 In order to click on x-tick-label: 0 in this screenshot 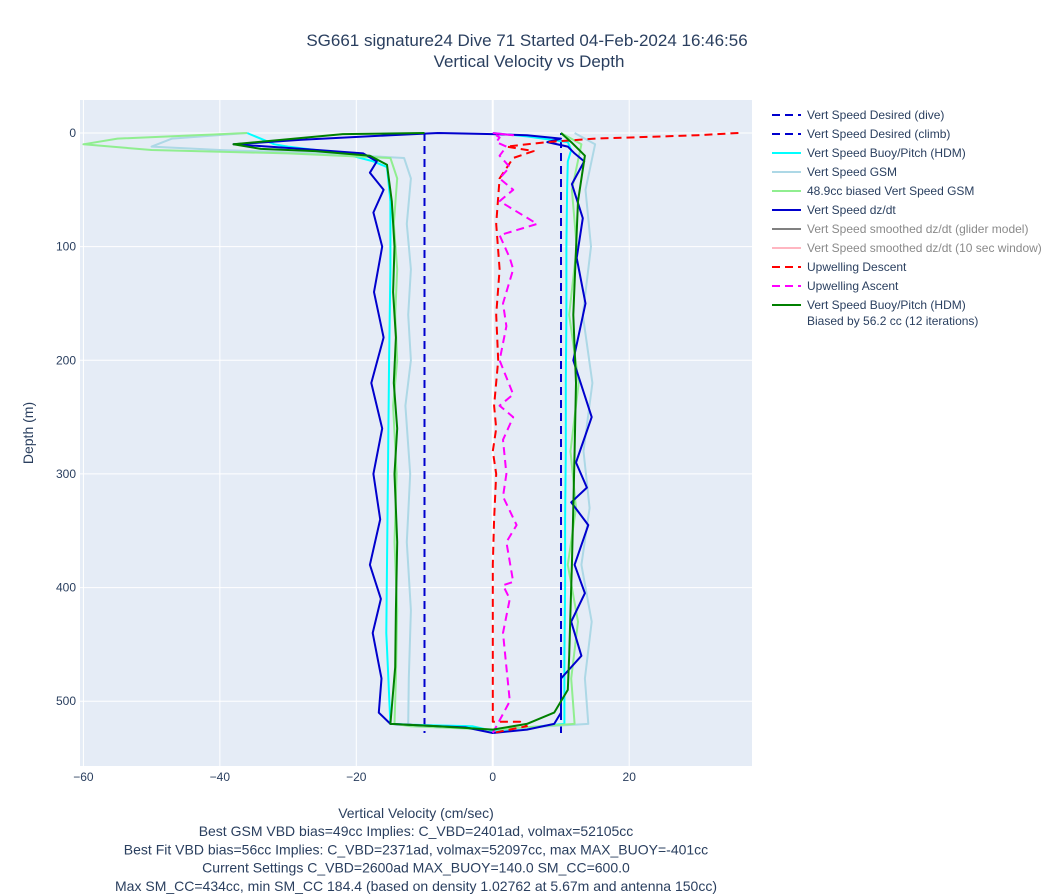, I will do `click(492, 777)`.